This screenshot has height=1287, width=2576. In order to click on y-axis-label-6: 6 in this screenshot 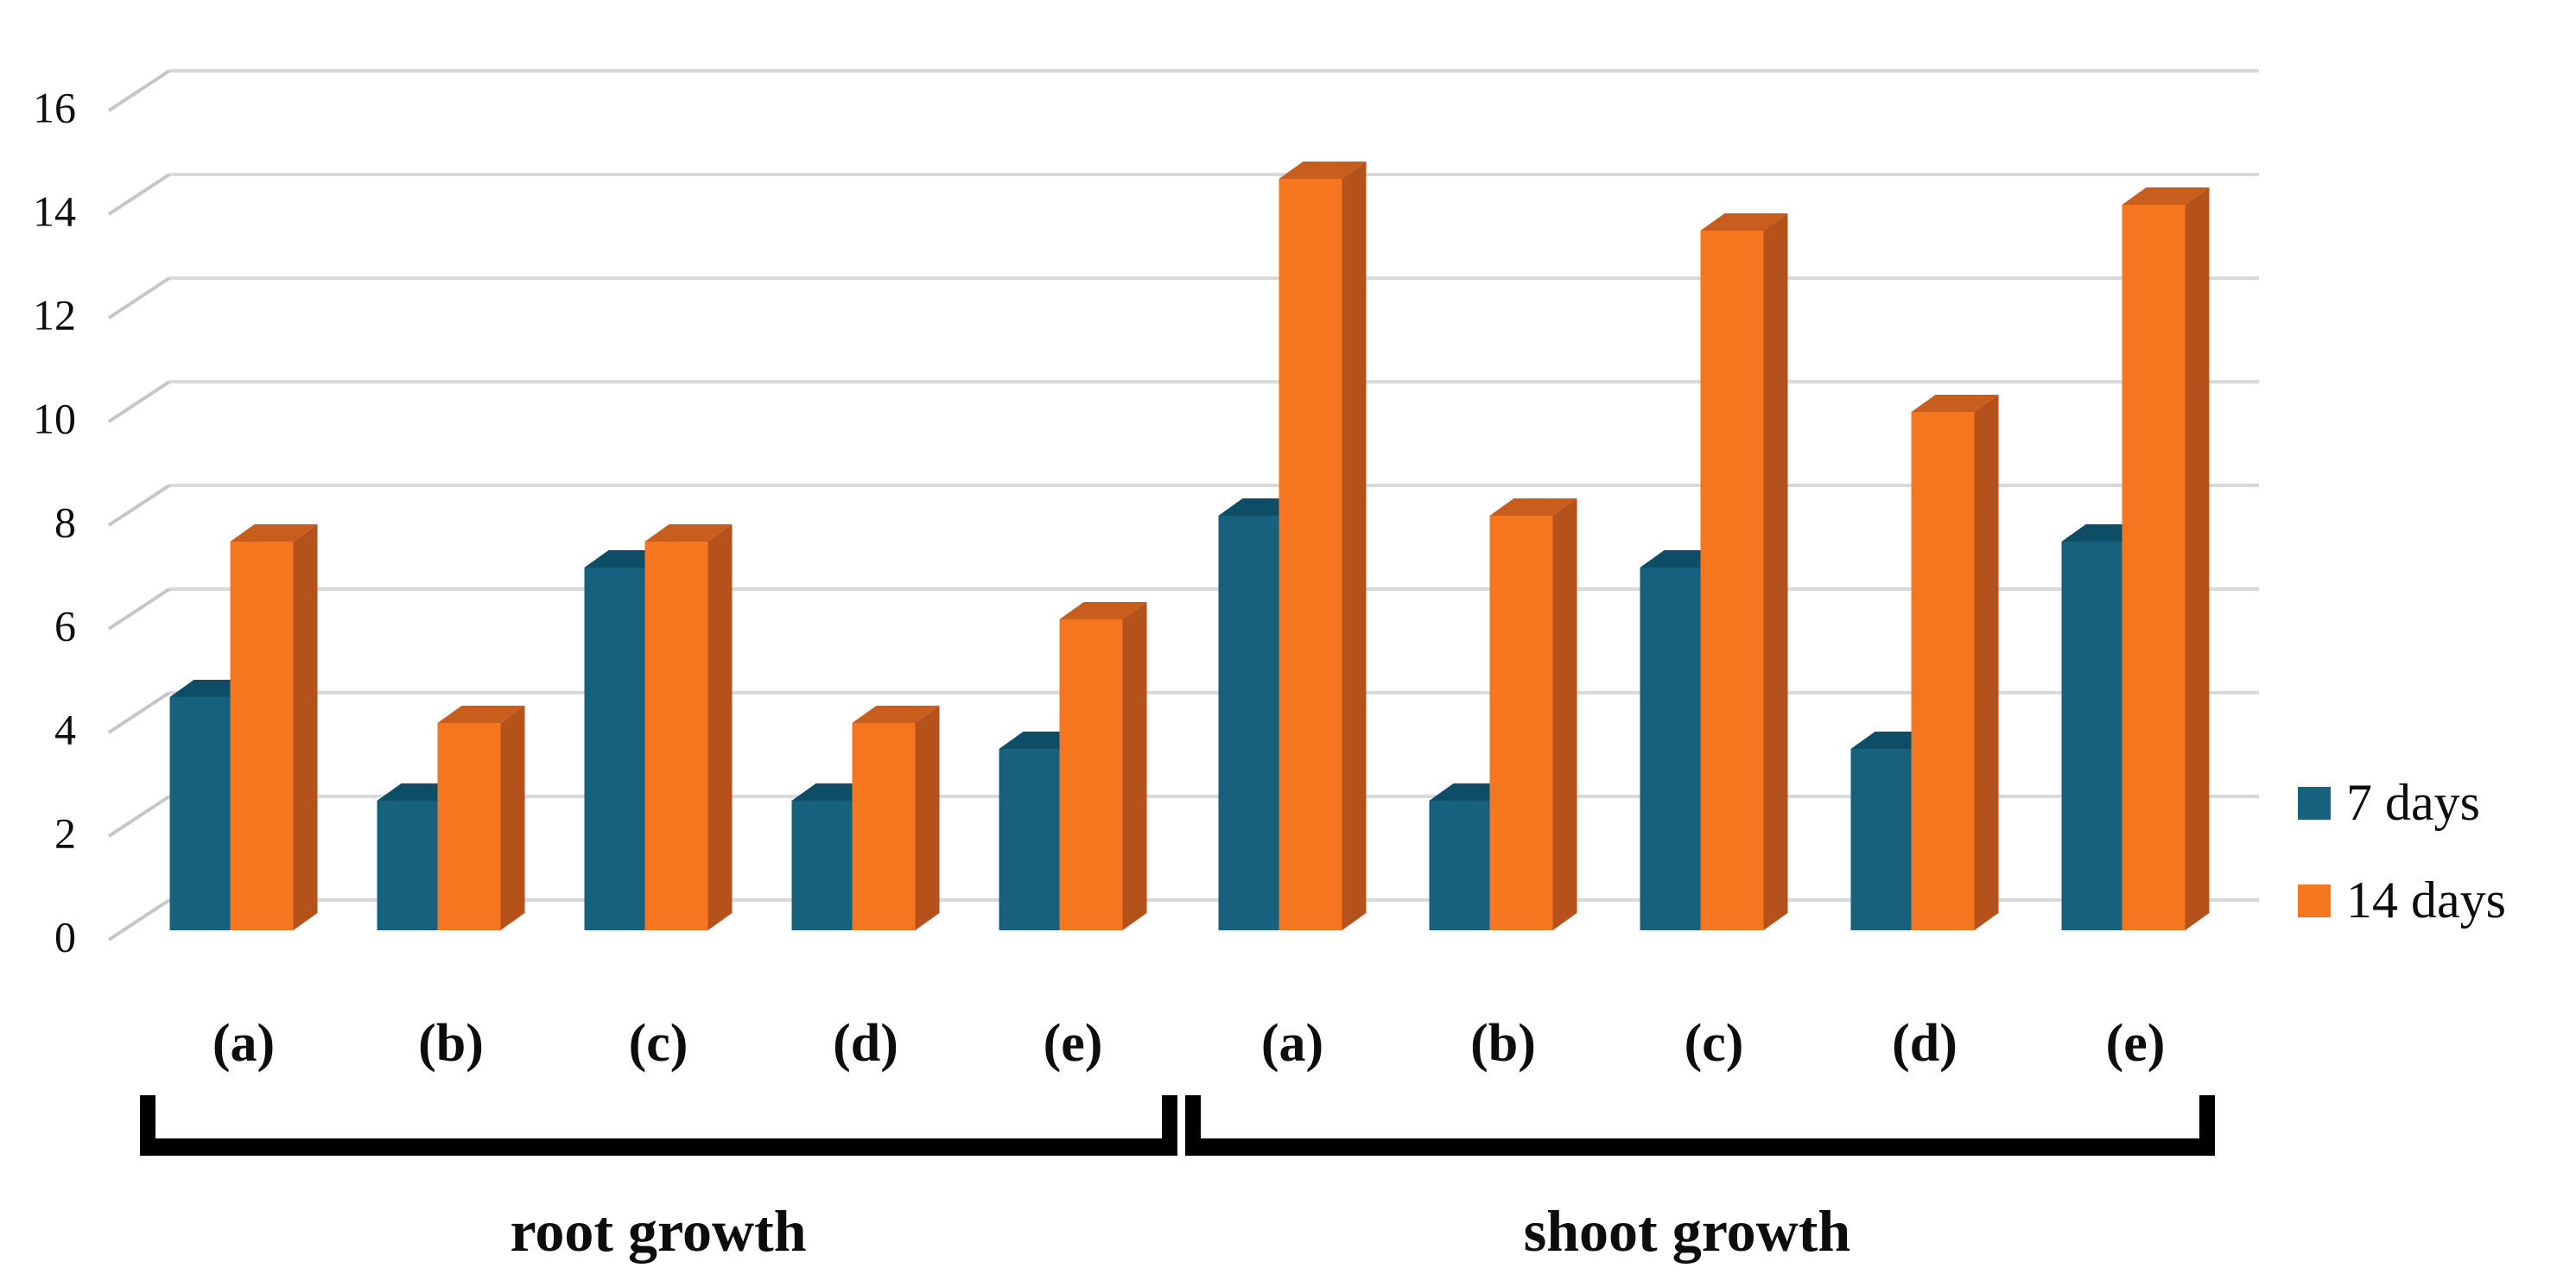, I will do `click(65, 625)`.